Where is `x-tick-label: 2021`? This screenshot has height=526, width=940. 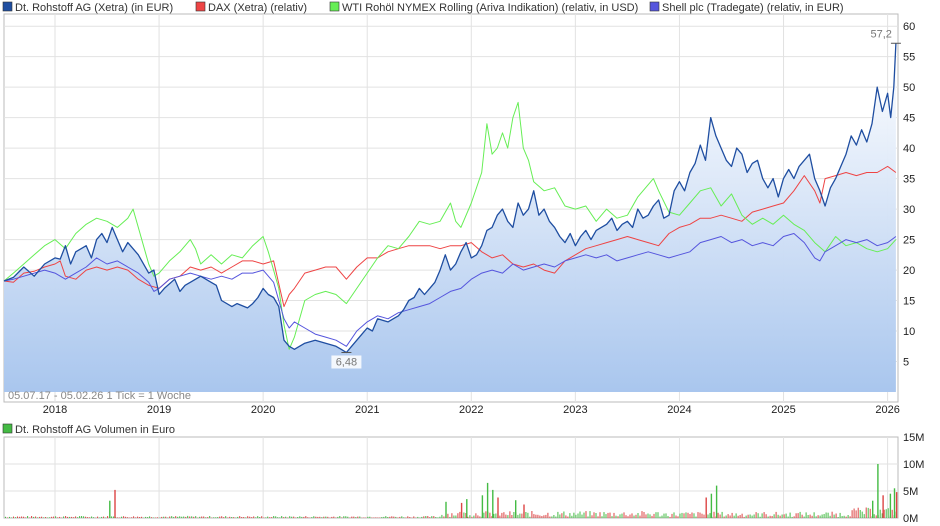
x-tick-label: 2021 is located at coordinates (367, 410).